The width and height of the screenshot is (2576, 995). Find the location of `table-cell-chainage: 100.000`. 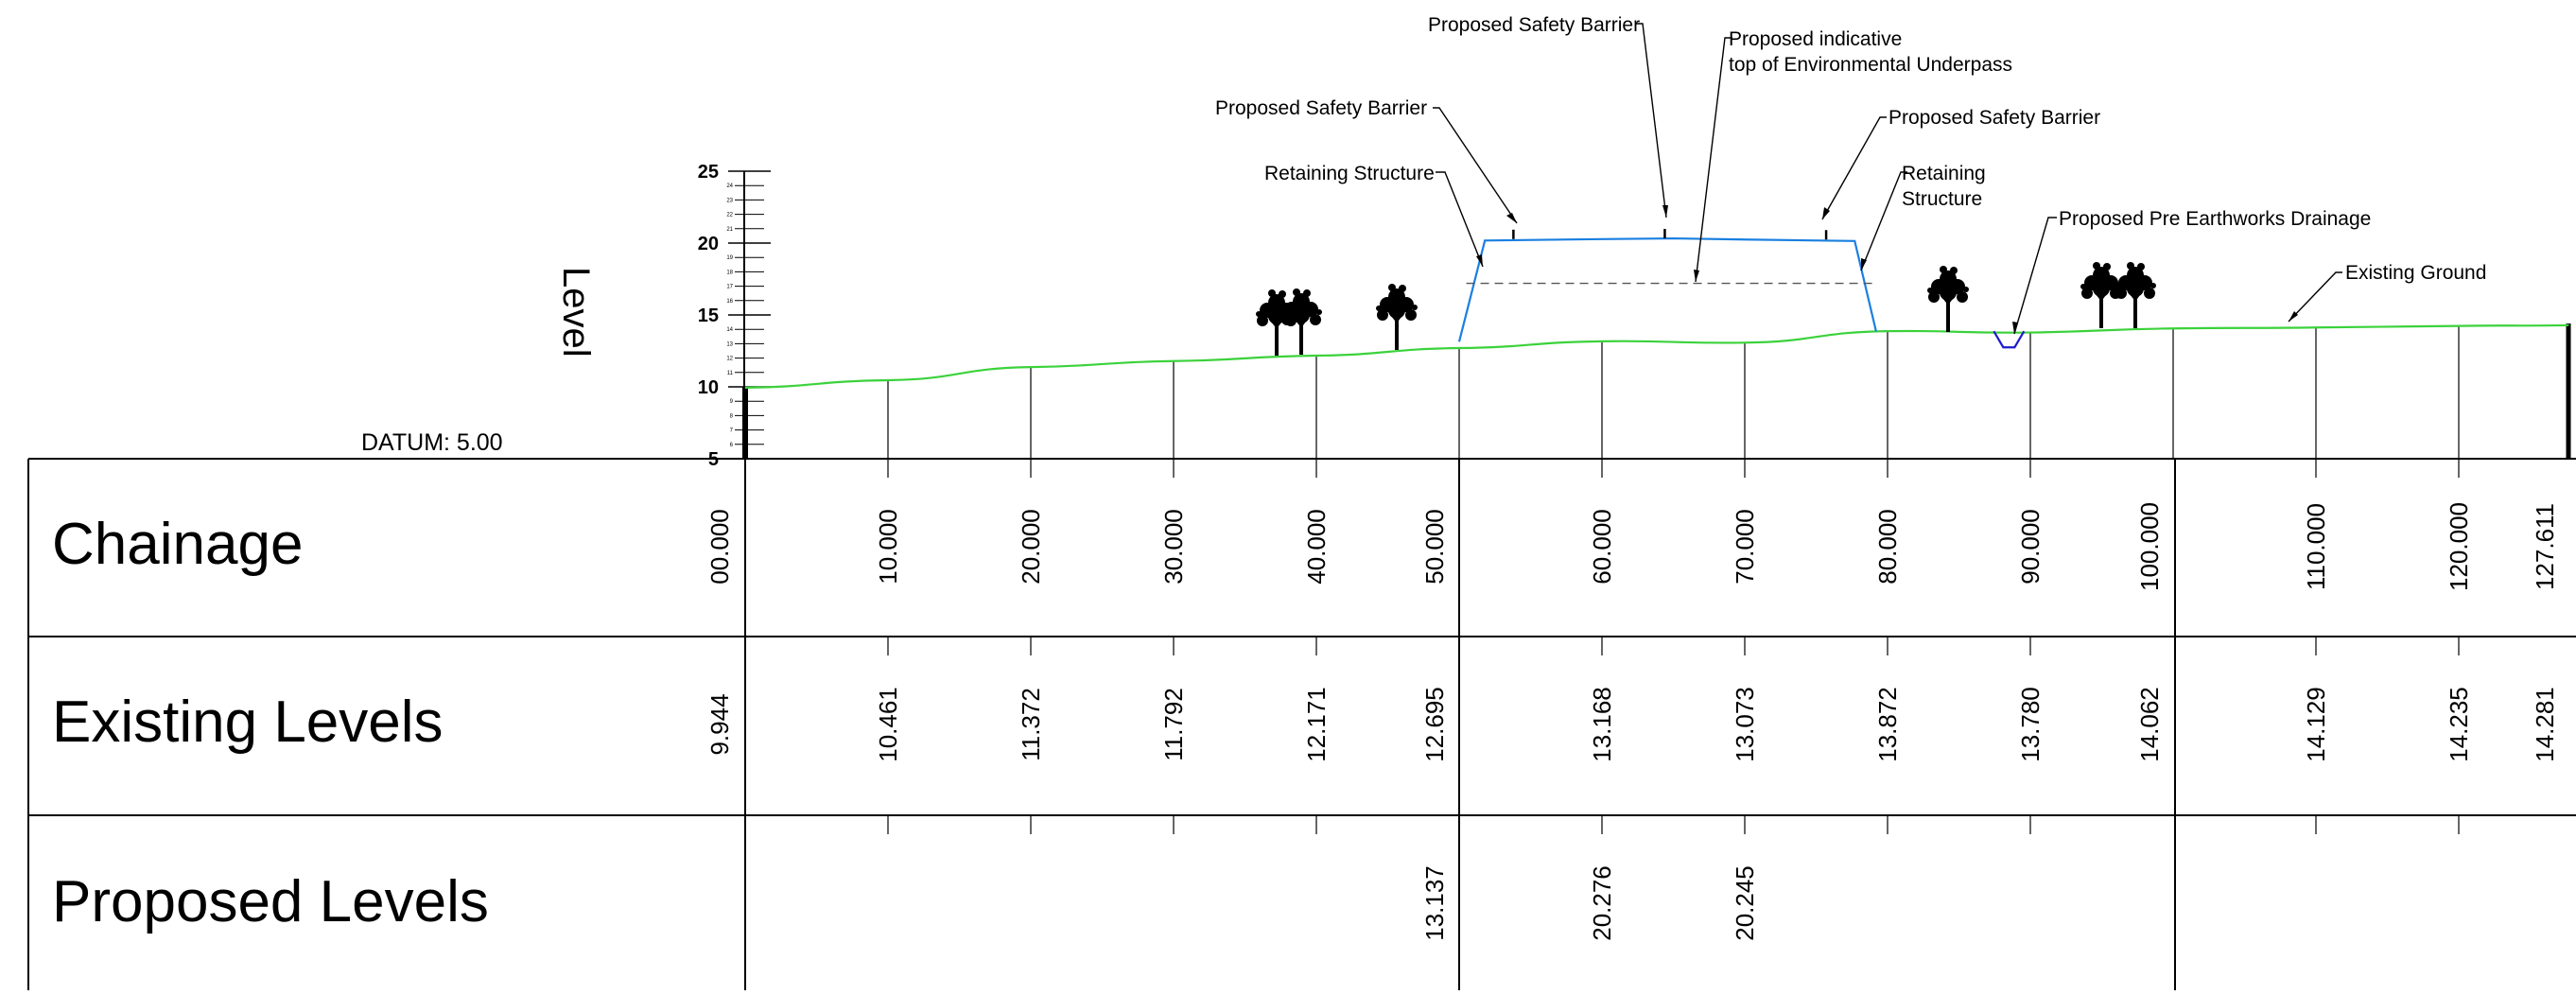

table-cell-chainage: 100.000 is located at coordinates (2149, 546).